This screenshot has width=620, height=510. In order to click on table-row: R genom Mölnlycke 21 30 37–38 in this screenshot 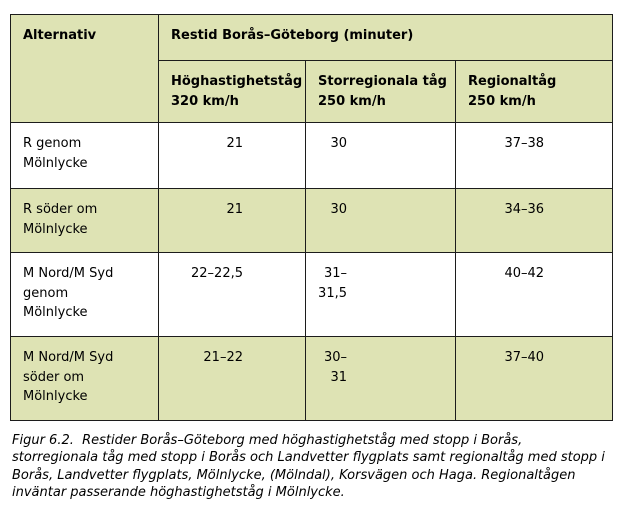, I will do `click(312, 155)`.